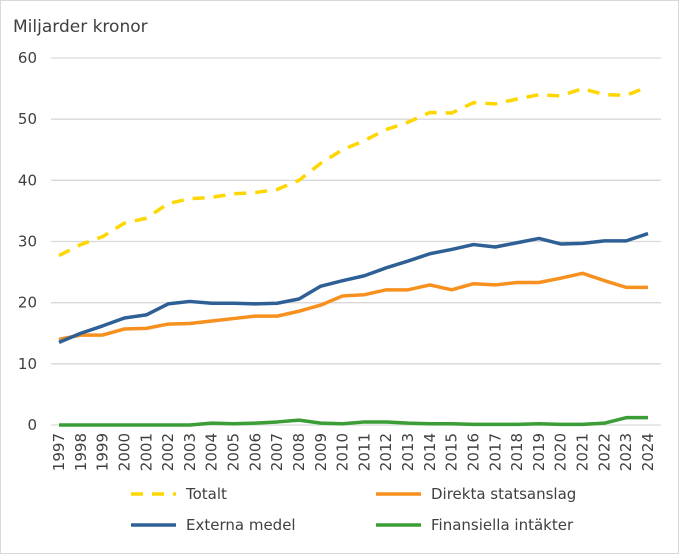 The width and height of the screenshot is (679, 554). What do you see at coordinates (408, 452) in the screenshot?
I see `x-tick-label: 2013` at bounding box center [408, 452].